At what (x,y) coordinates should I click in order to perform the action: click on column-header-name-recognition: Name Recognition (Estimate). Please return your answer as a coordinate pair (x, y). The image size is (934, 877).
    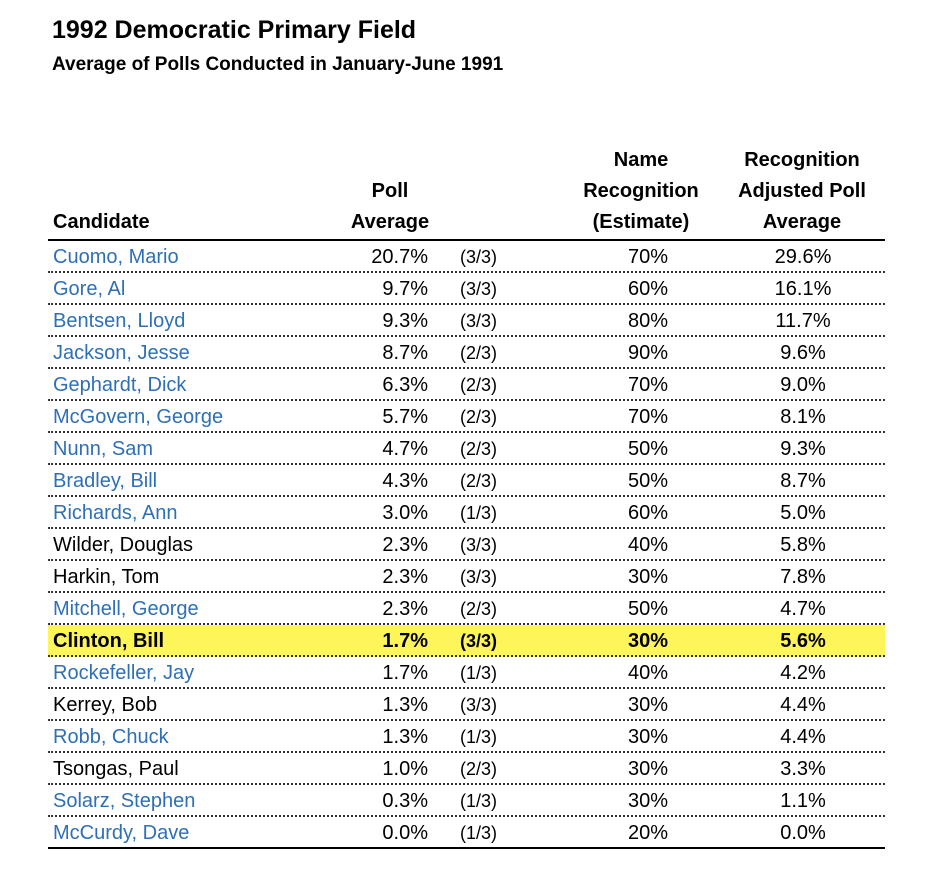
    Looking at the image, I should click on (641, 192).